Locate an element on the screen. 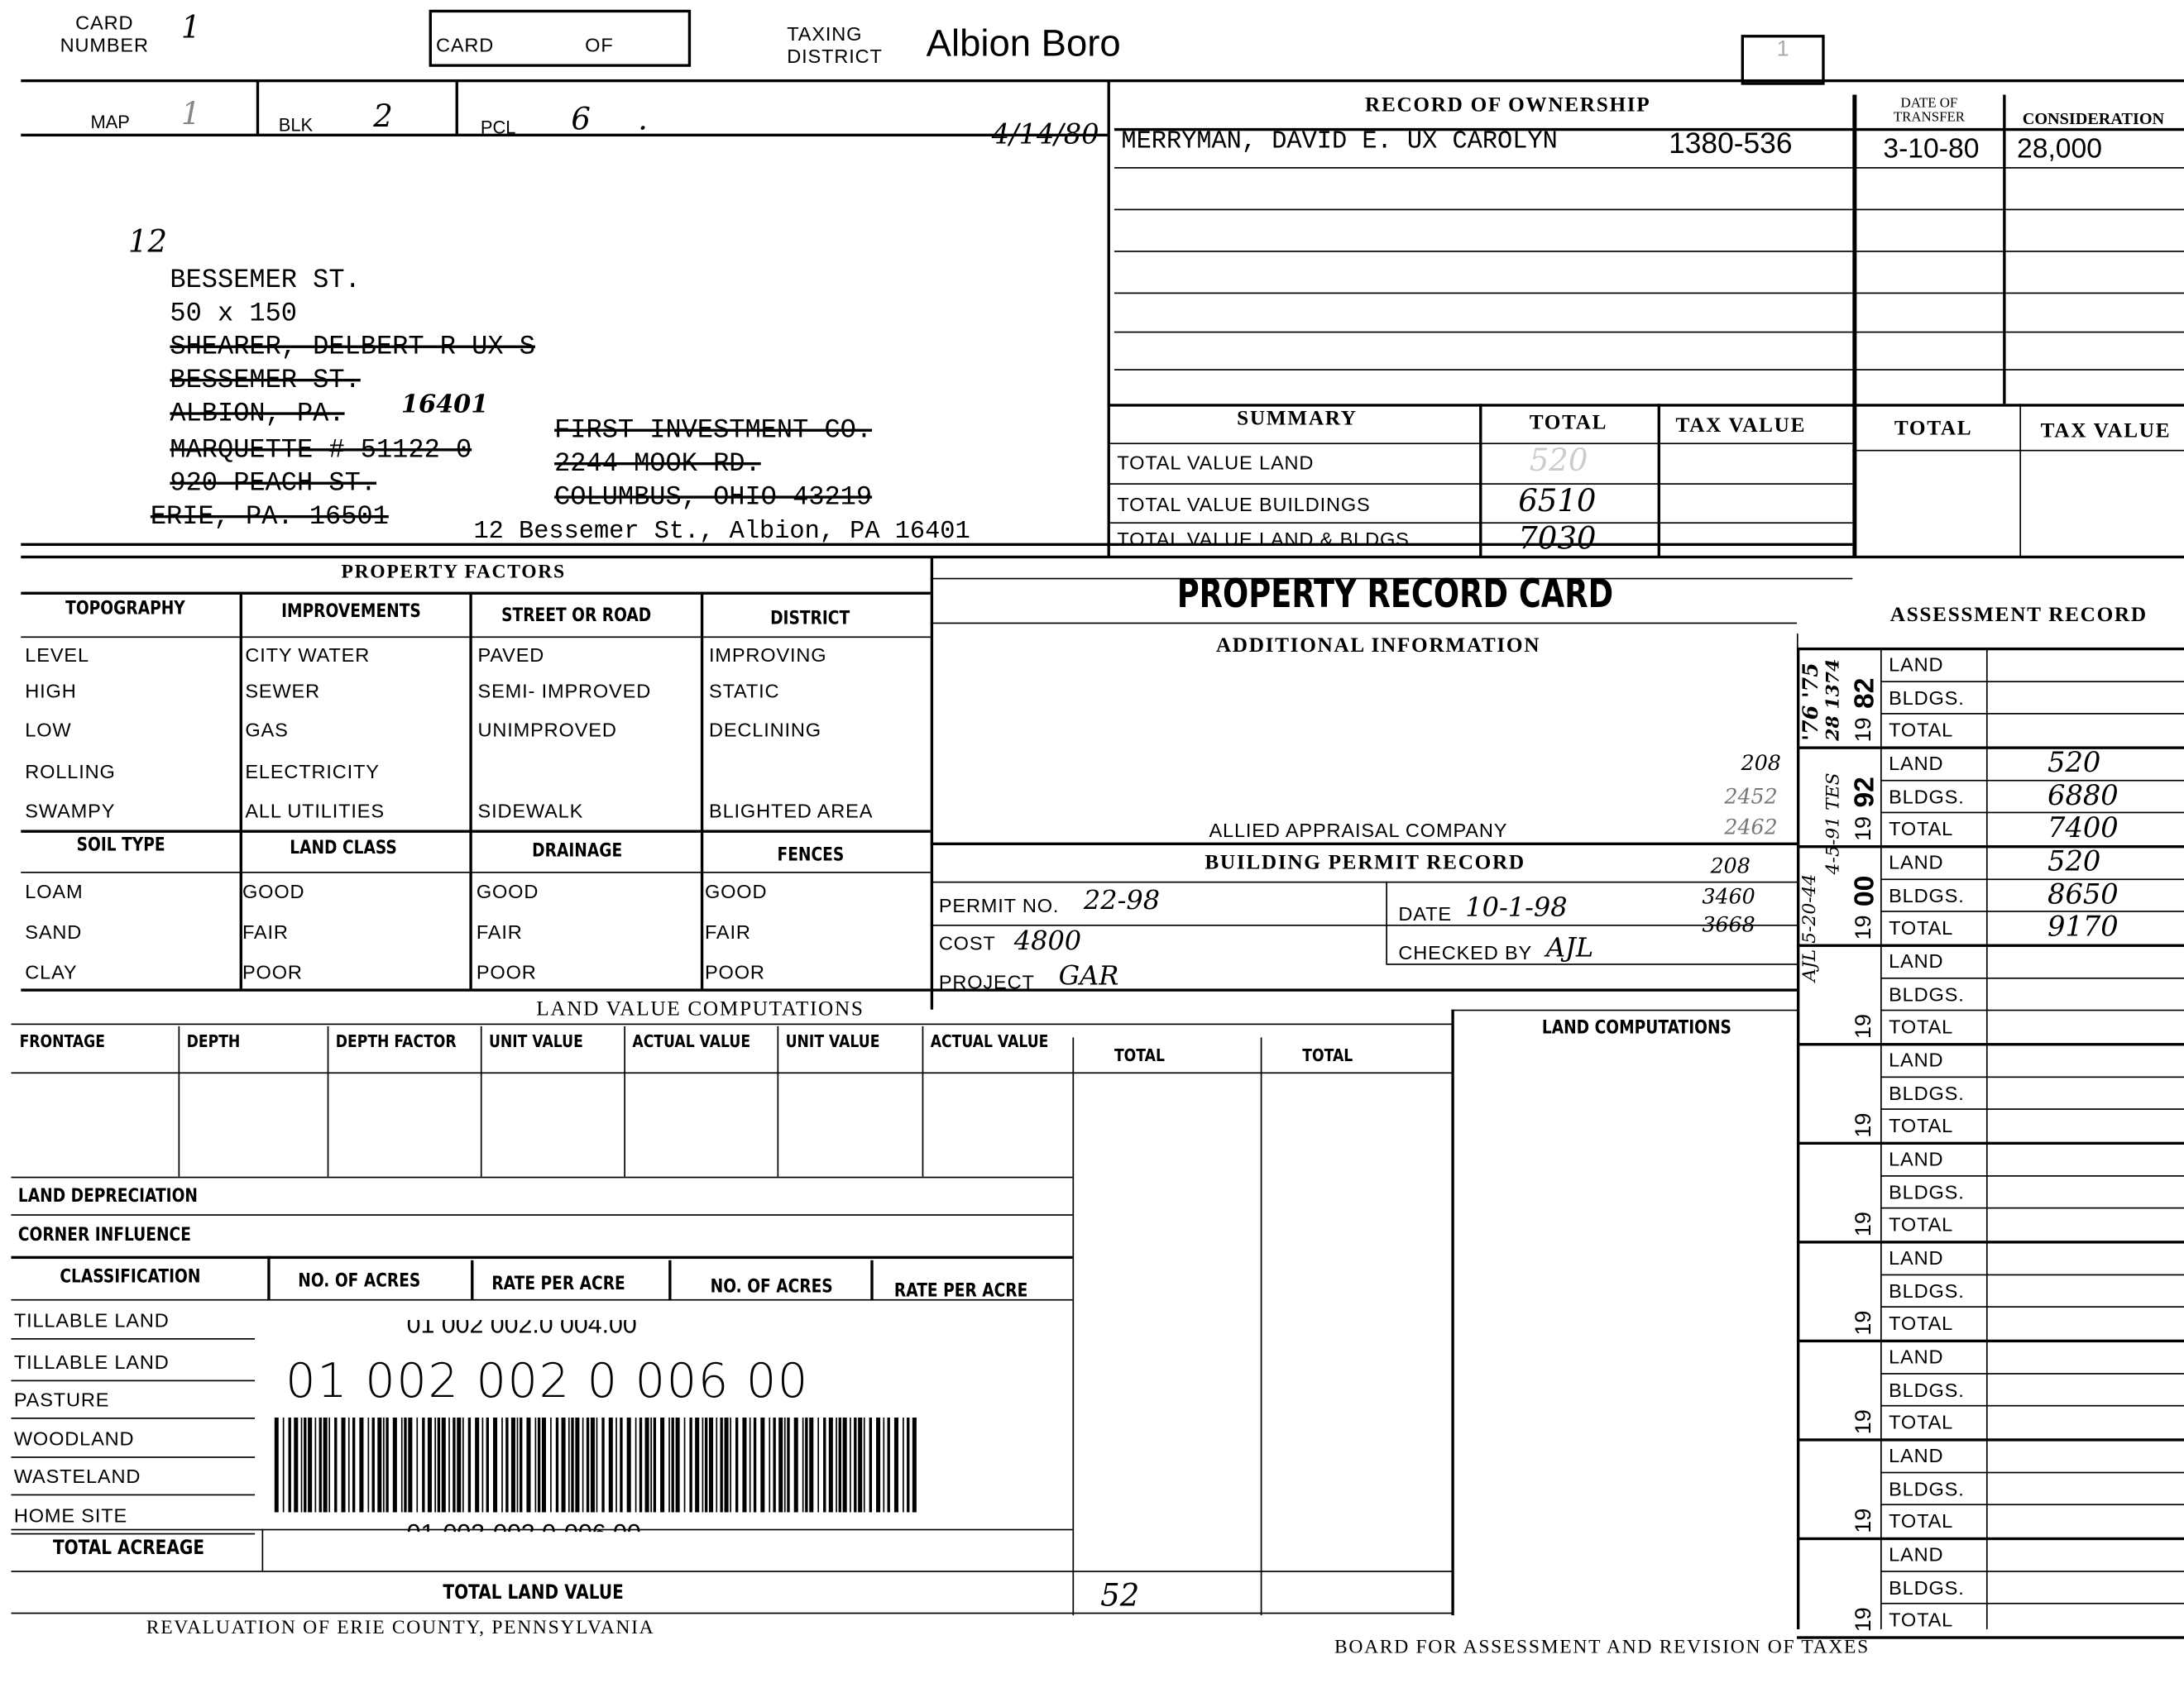  assessment-bldgs-value: 8650 is located at coordinates (2083, 893).